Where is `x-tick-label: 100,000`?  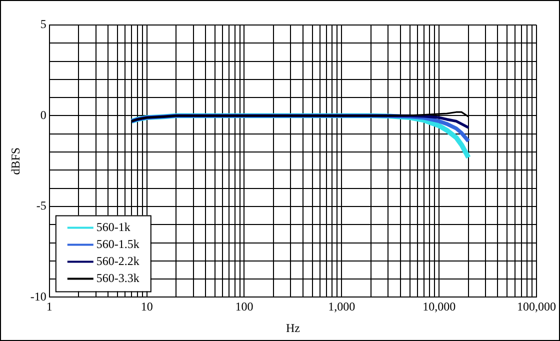
x-tick-label: 100,000 is located at coordinates (536, 307).